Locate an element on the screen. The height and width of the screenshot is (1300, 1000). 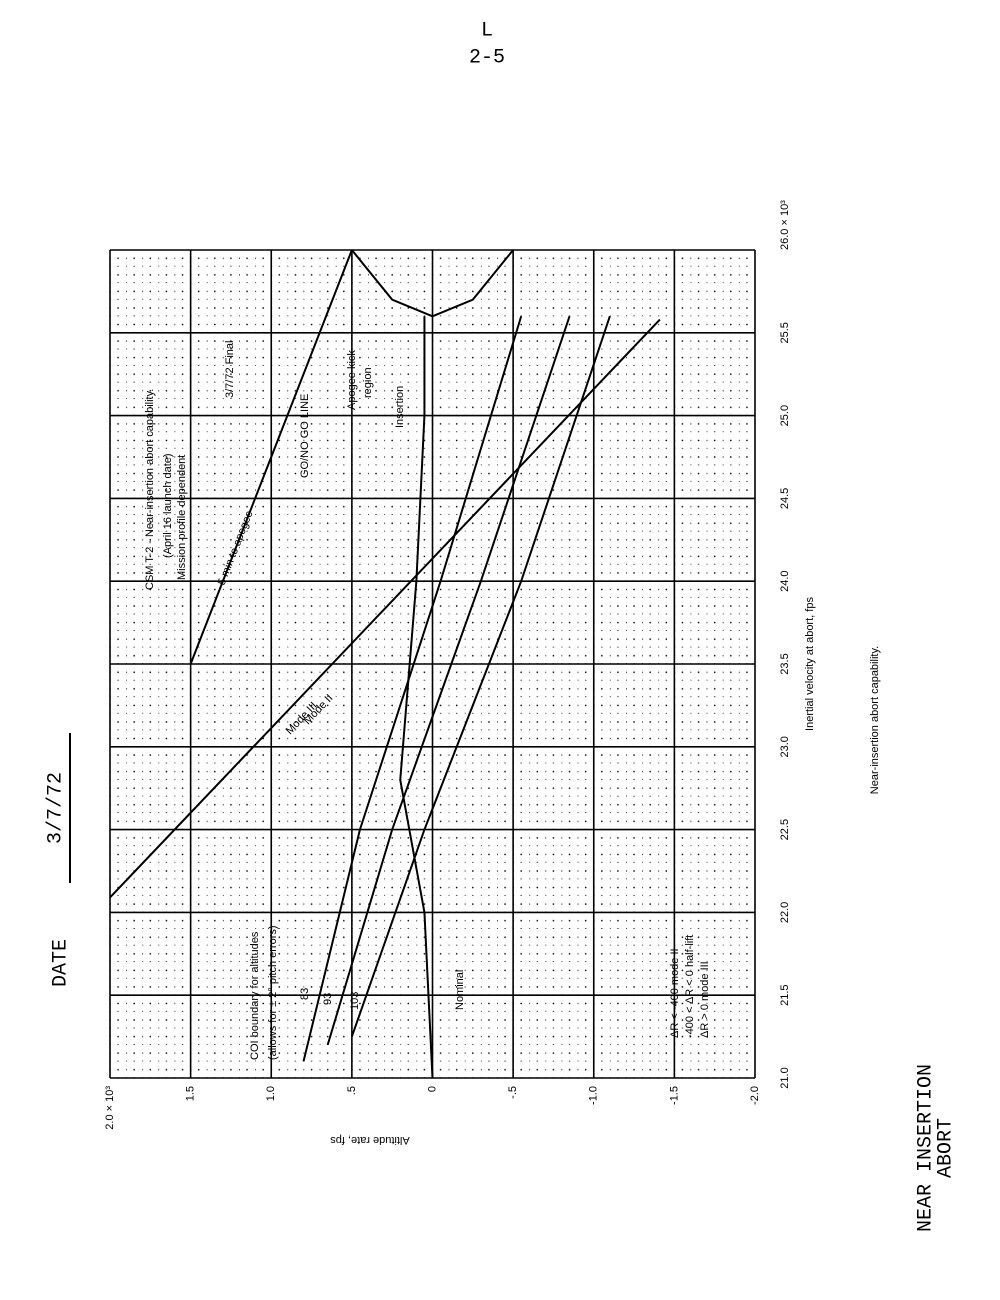
y-tick-label: 2.0 × 10³ is located at coordinates (110, 1108).